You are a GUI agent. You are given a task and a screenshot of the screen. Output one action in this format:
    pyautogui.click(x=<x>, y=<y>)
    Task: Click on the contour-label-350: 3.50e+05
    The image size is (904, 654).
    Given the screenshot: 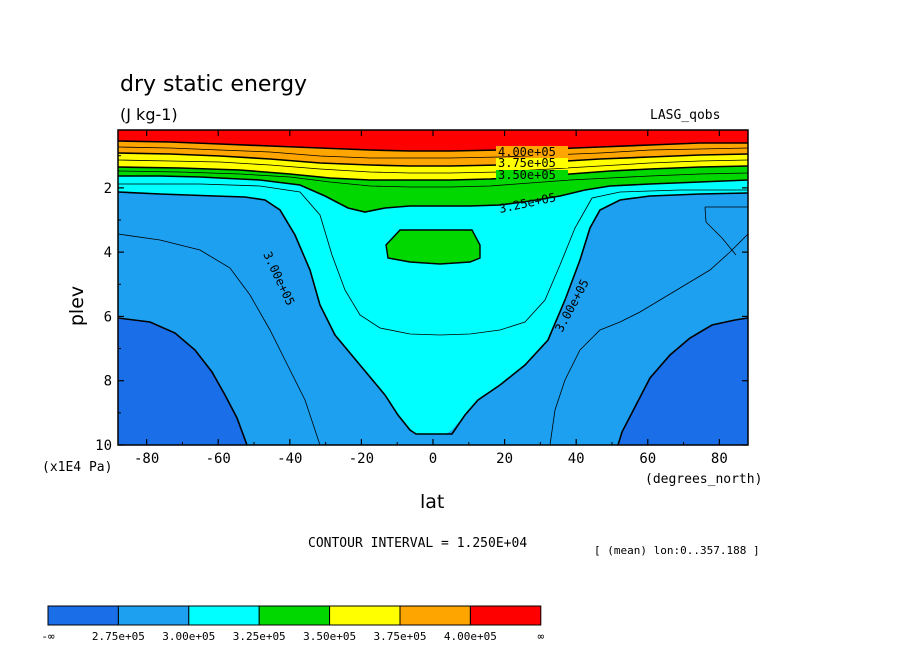 What is the action you would take?
    pyautogui.click(x=527, y=175)
    